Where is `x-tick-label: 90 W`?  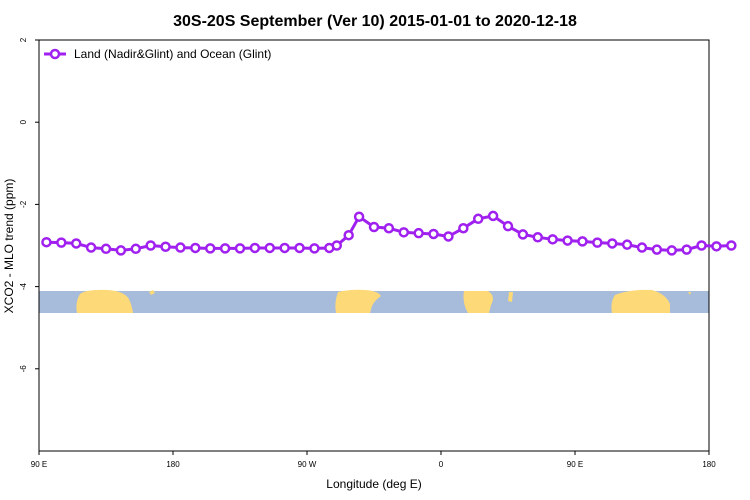
x-tick-label: 90 W is located at coordinates (307, 464).